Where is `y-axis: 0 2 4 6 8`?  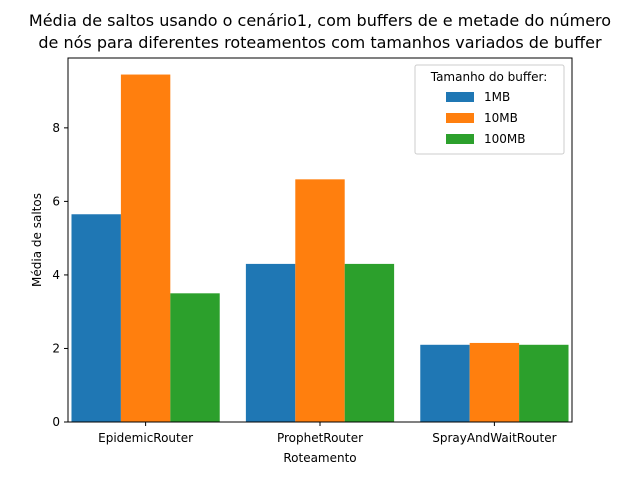 y-axis: 0 2 4 6 8 is located at coordinates (60, 275).